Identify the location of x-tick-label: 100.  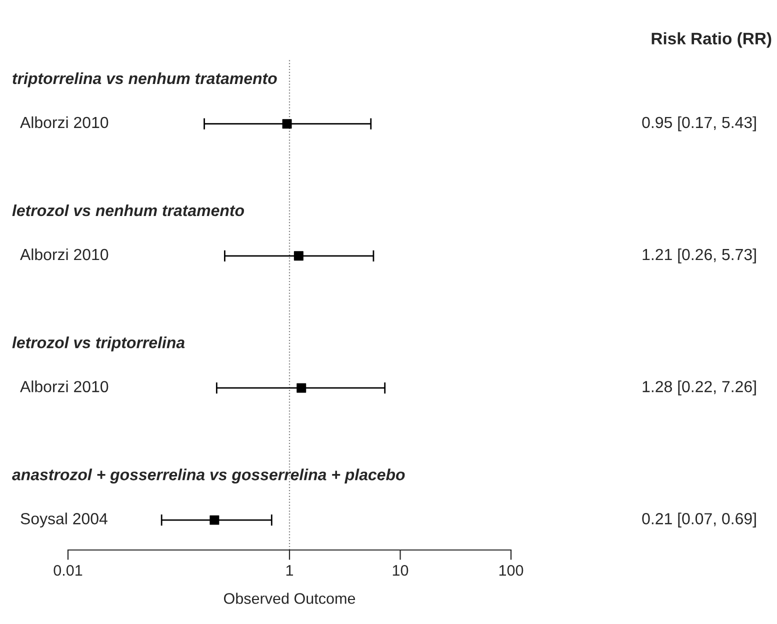
(511, 570).